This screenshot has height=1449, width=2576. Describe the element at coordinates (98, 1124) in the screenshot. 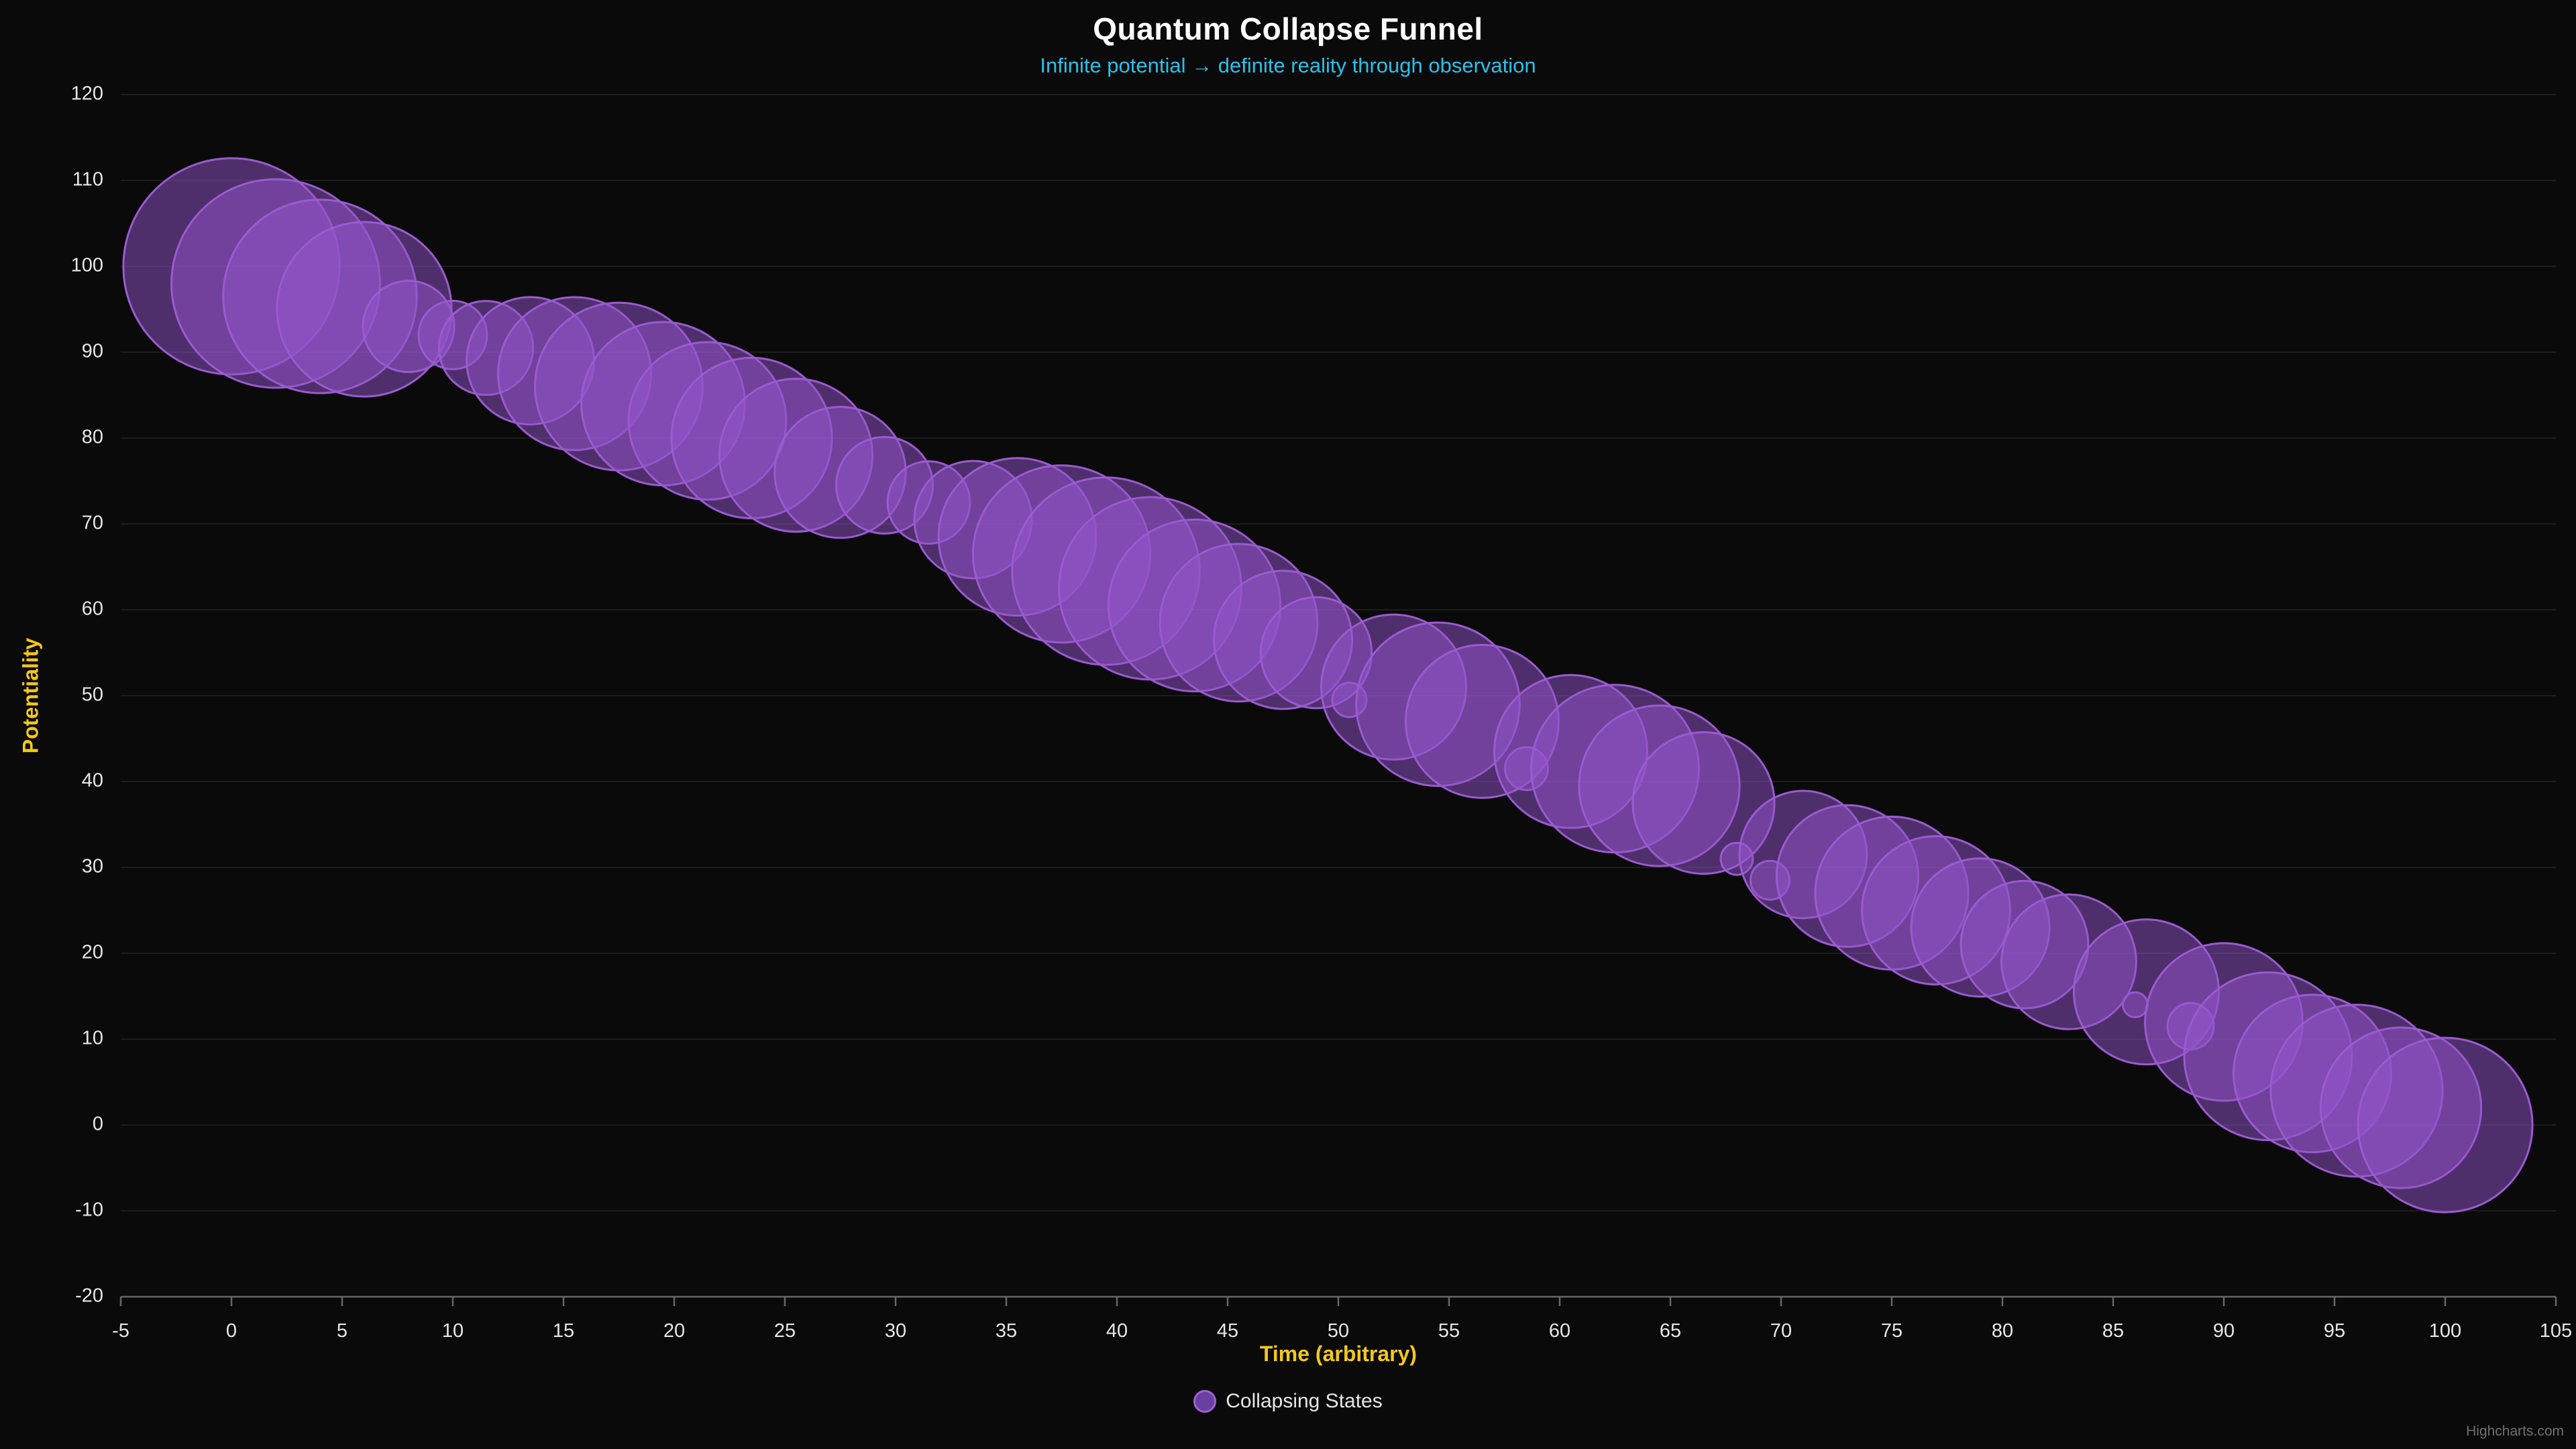

I see `y-tick-label: 0` at that location.